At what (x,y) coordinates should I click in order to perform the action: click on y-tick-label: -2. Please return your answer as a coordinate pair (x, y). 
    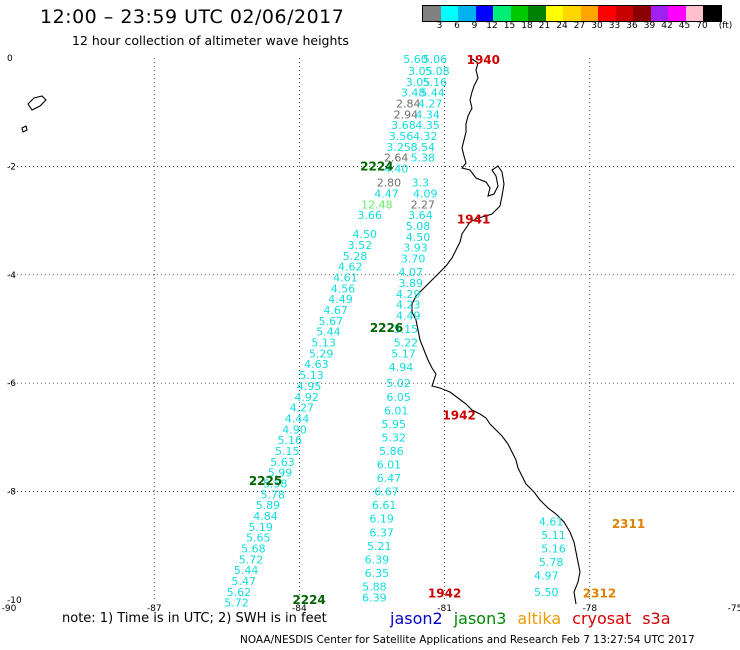
    Looking at the image, I should click on (11, 167).